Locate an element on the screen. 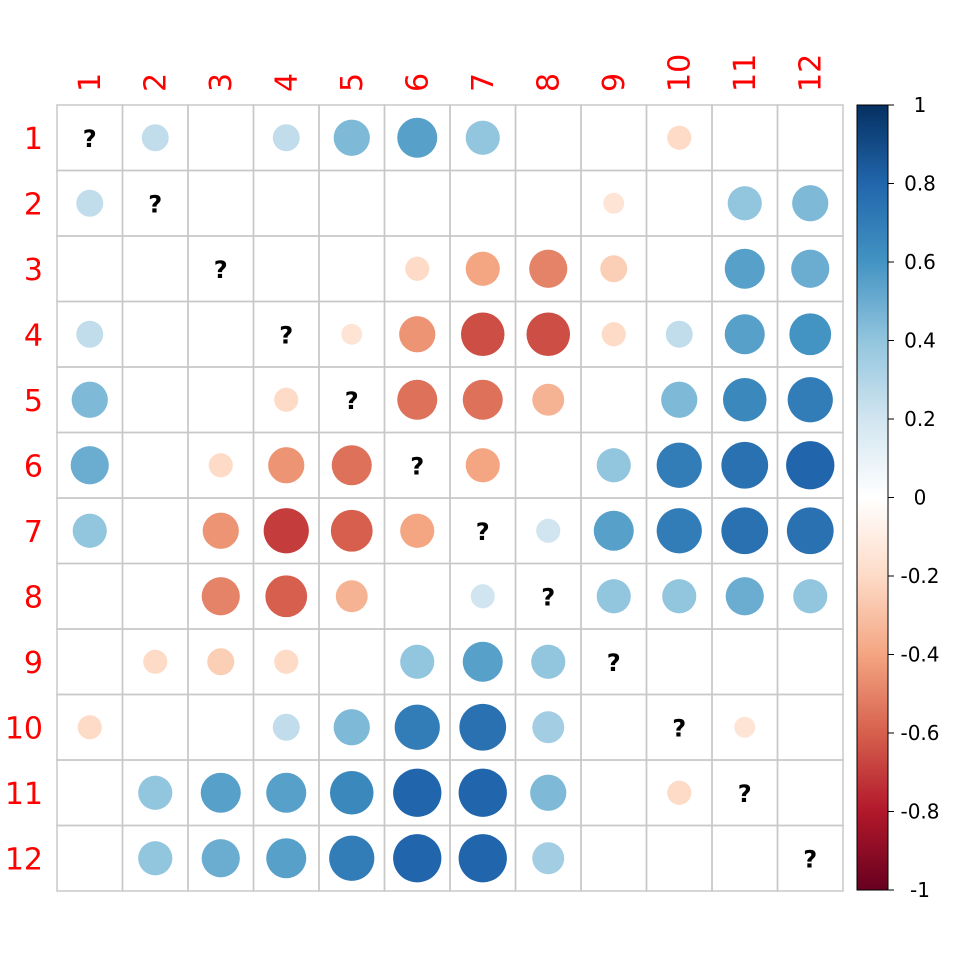  column-labels: 1 2 3 4 5 6 7 8 9 10 11 12 is located at coordinates (451, 73).